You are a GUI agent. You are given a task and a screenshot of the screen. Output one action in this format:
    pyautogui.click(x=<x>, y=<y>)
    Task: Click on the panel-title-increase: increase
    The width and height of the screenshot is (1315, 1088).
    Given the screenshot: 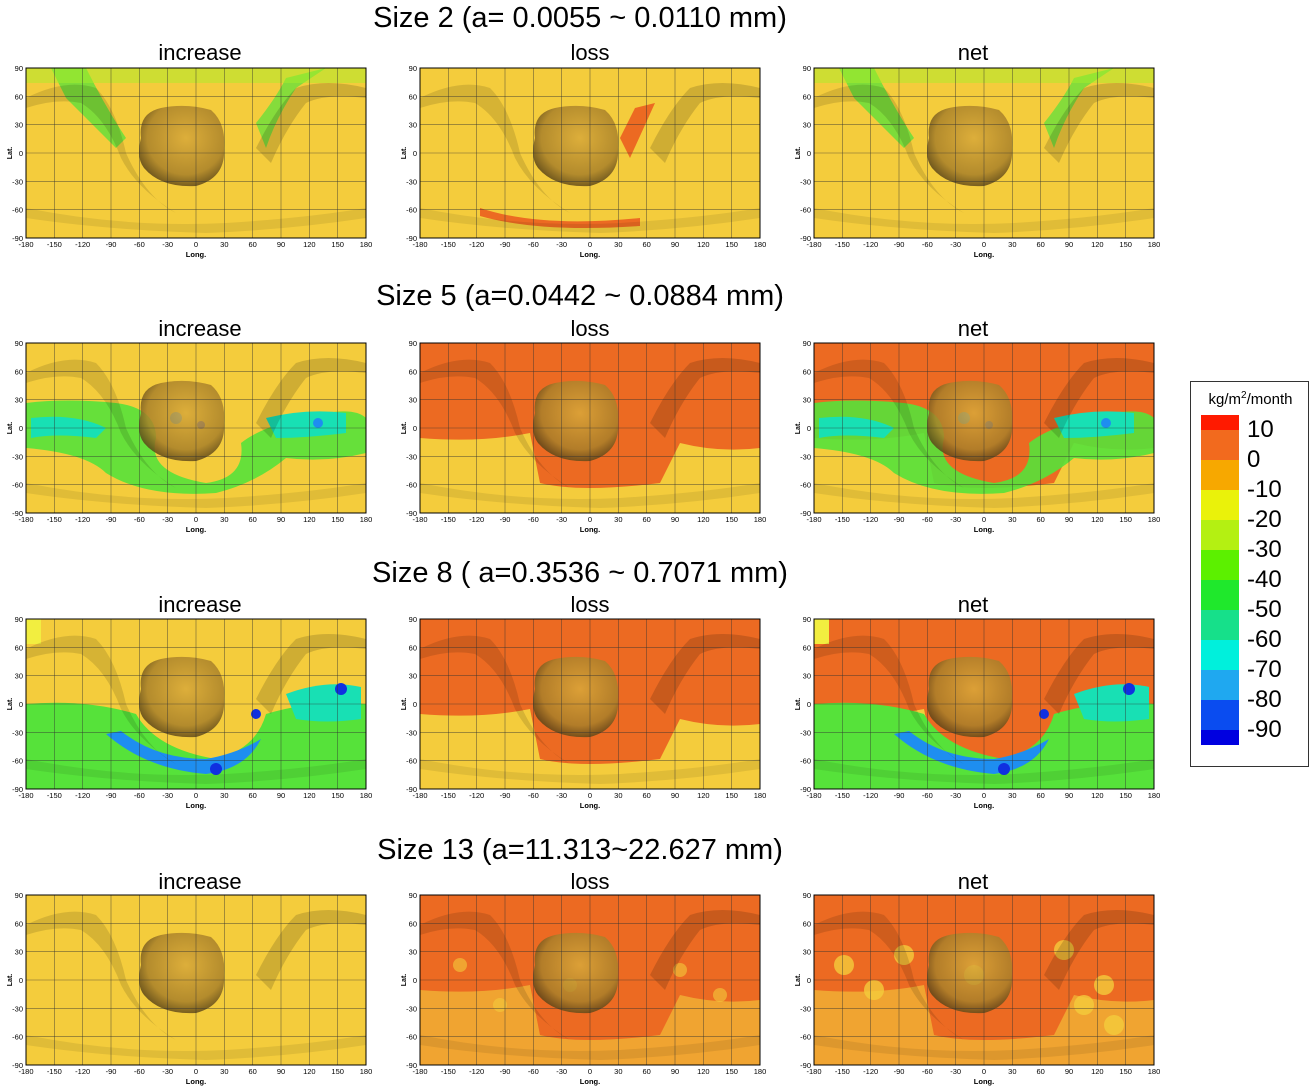 What is the action you would take?
    pyautogui.click(x=200, y=881)
    